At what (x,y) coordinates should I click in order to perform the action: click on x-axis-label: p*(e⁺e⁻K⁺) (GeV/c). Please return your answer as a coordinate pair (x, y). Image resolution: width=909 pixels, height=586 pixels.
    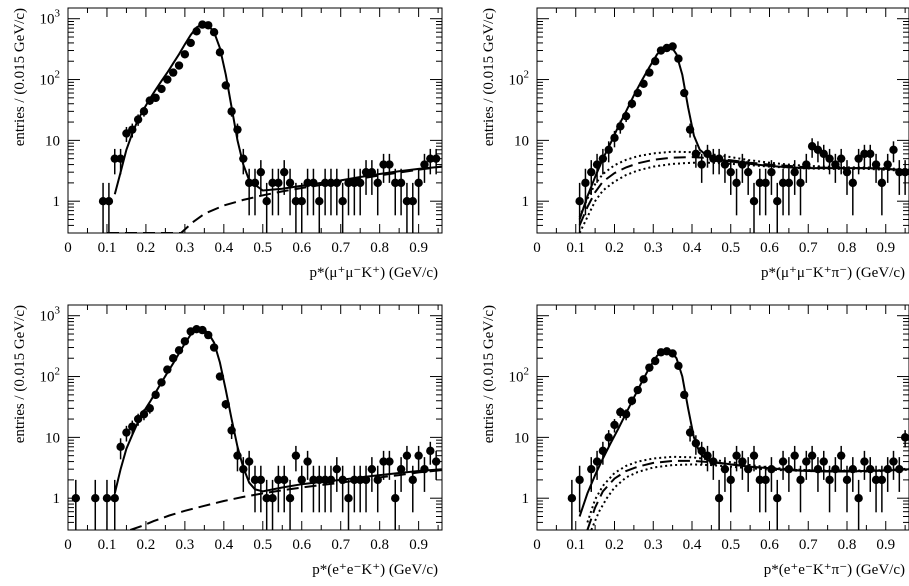
    Looking at the image, I should click on (375, 570).